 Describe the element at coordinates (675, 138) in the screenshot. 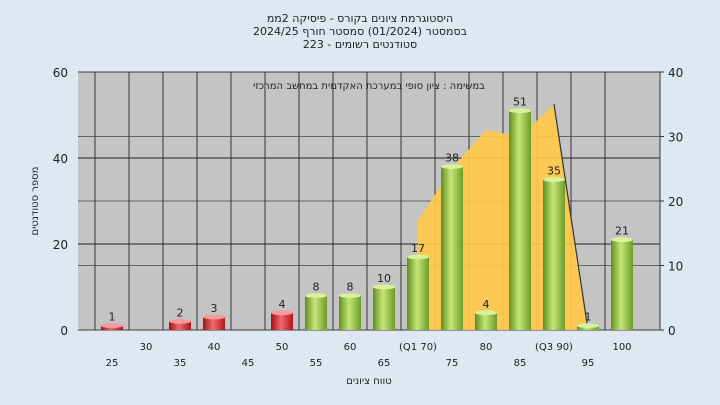

I see `y2-tick-label: 30` at that location.